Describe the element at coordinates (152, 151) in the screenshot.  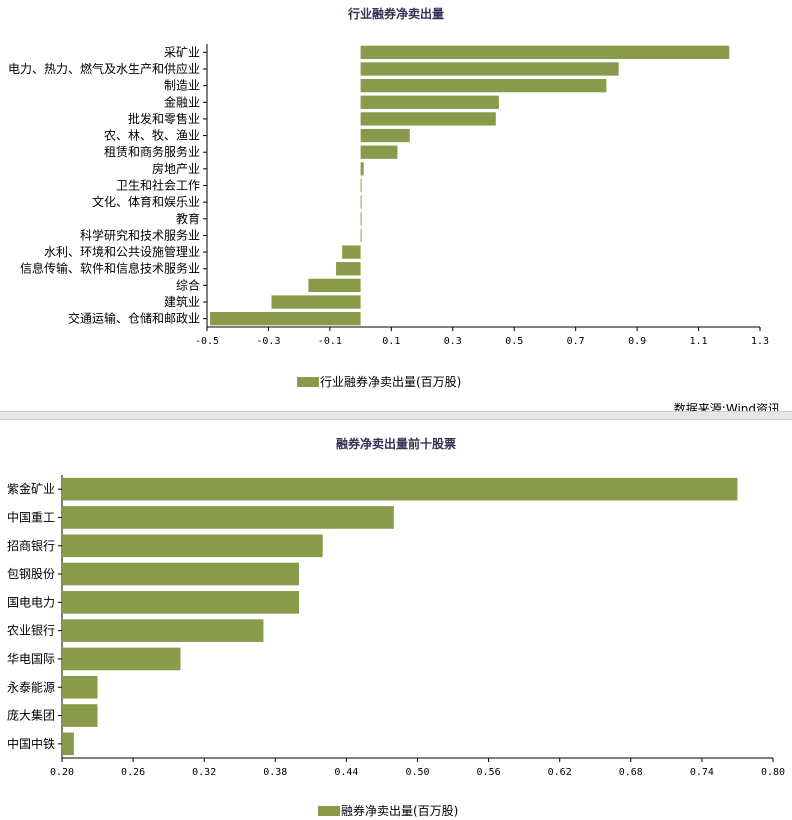
I see `category-label: 租赁和商务服务业` at that location.